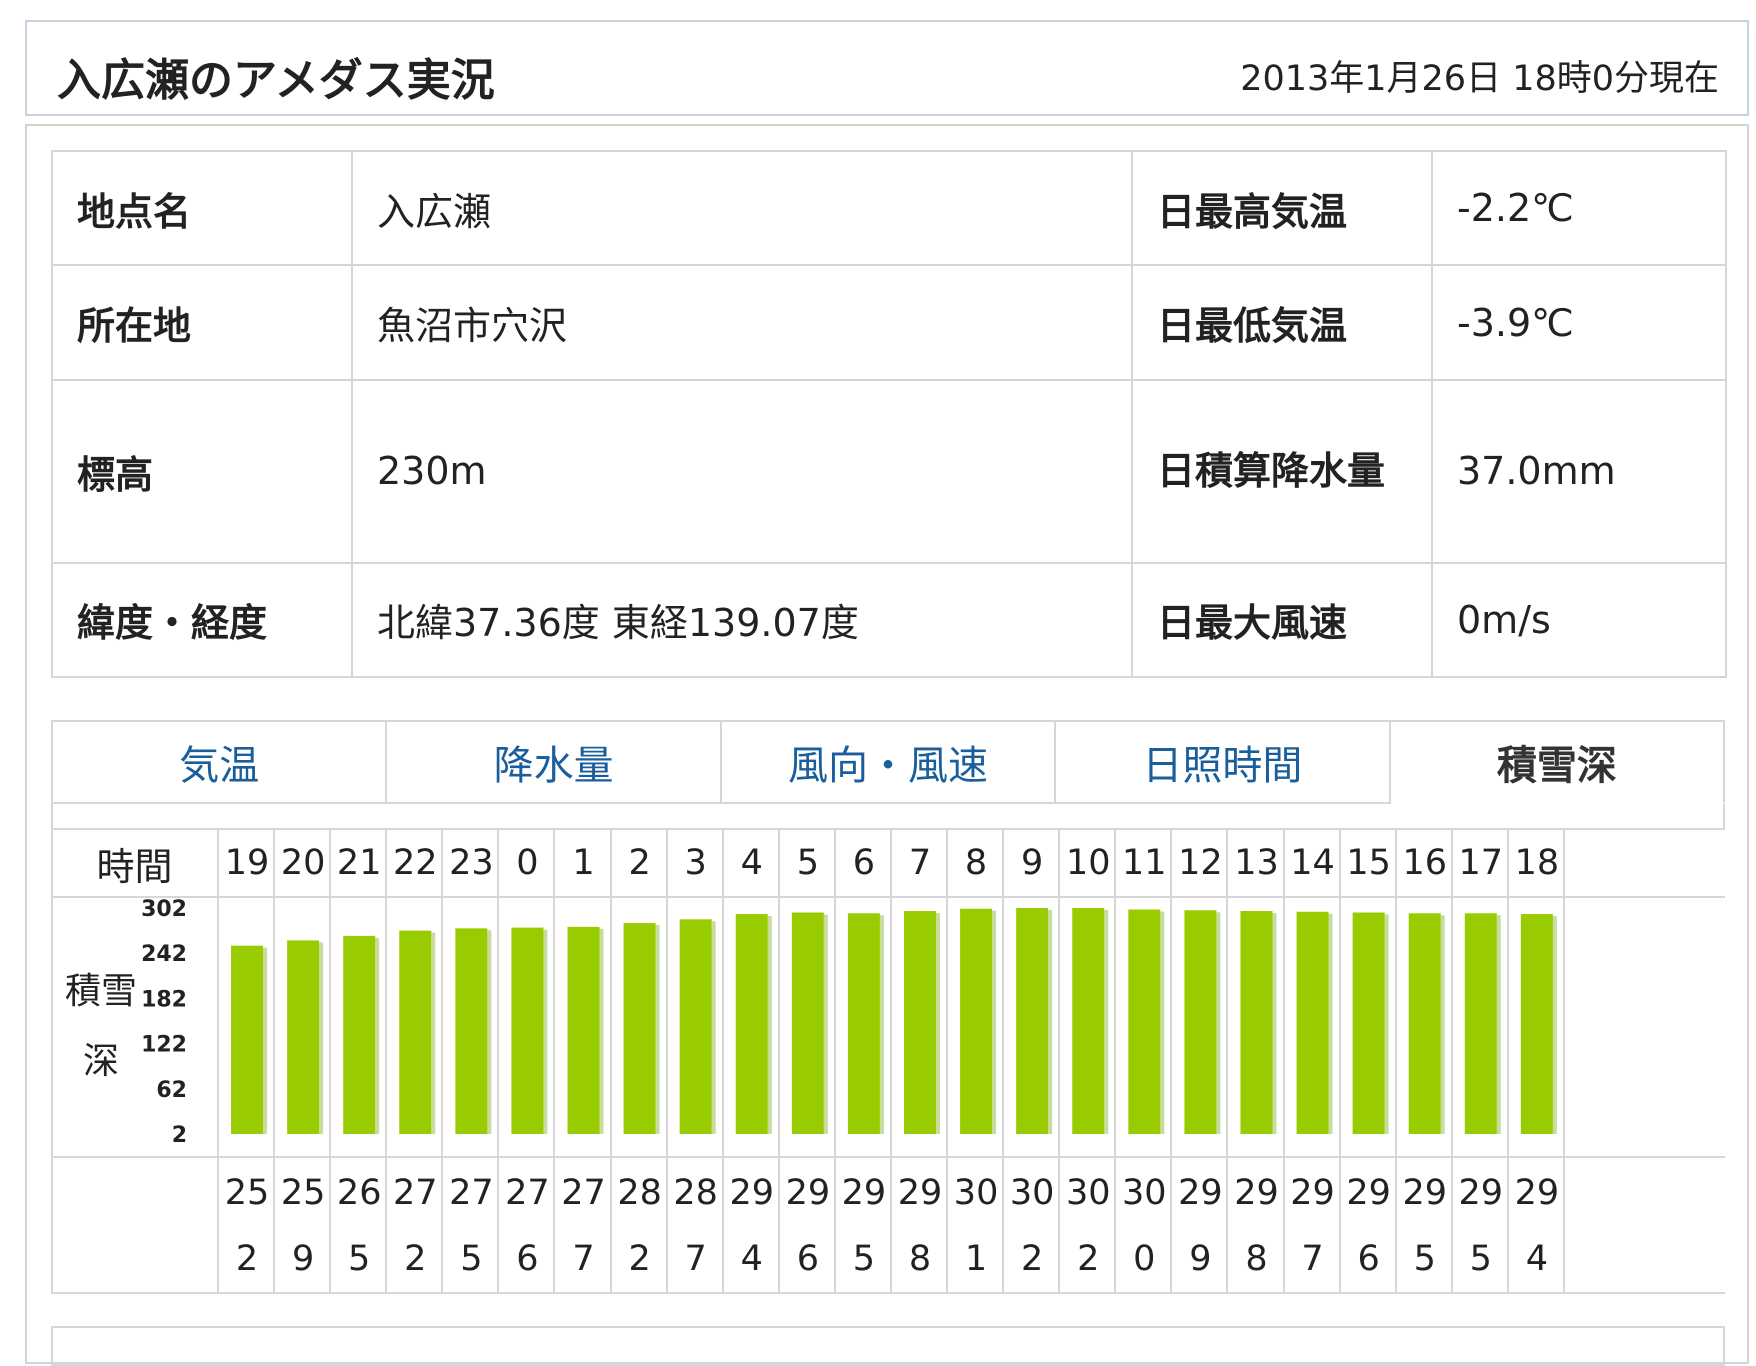  Describe the element at coordinates (171, 1090) in the screenshot. I see `y-tick-label: 62` at that location.